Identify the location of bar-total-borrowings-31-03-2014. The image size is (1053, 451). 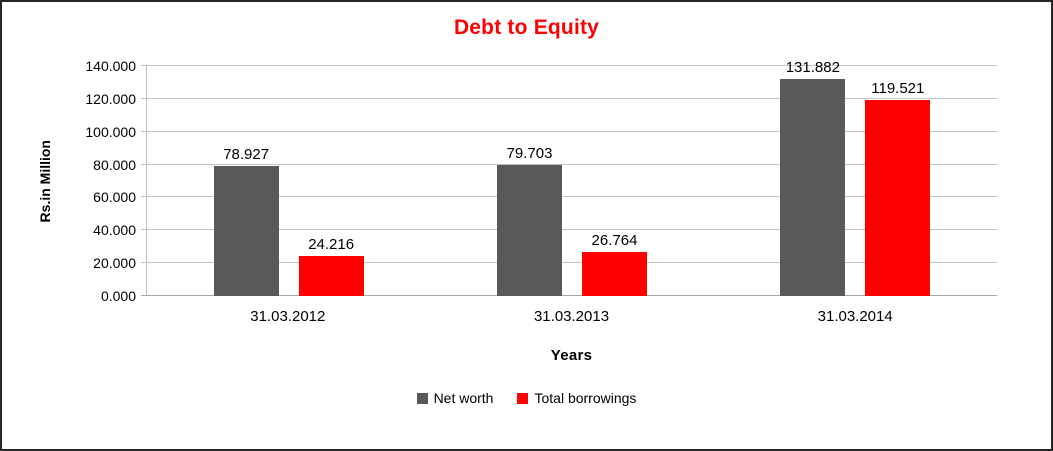
(898, 197).